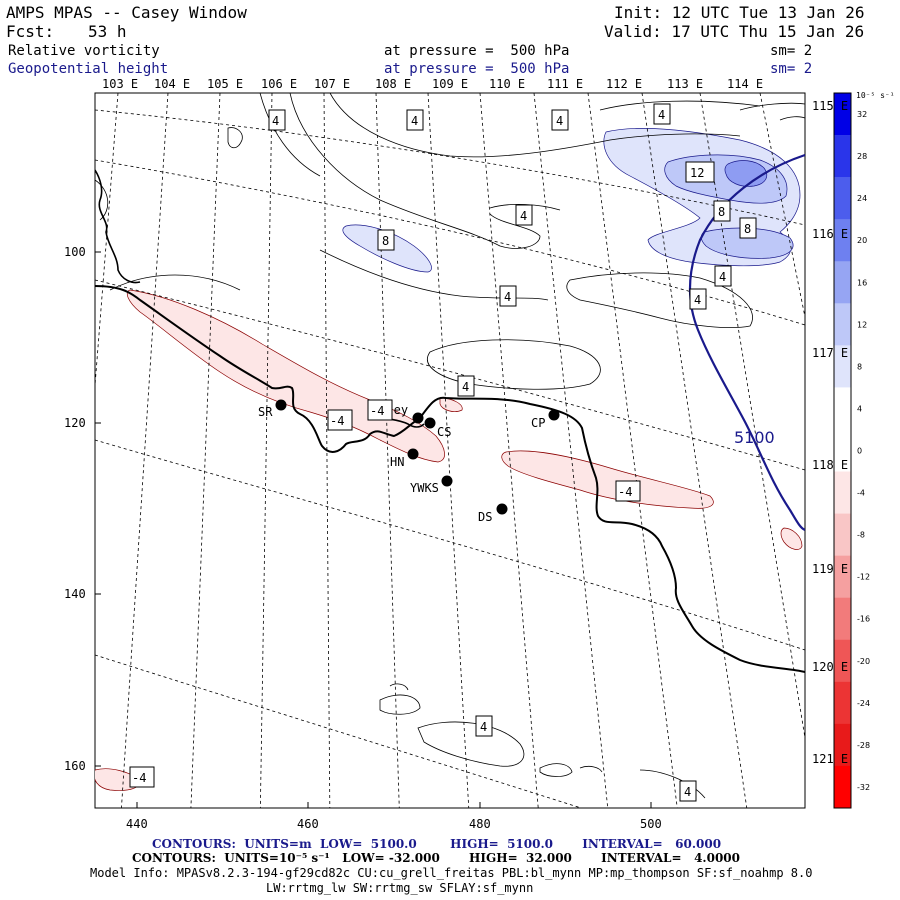  I want to click on lon-label: 106 E, so click(279, 84).